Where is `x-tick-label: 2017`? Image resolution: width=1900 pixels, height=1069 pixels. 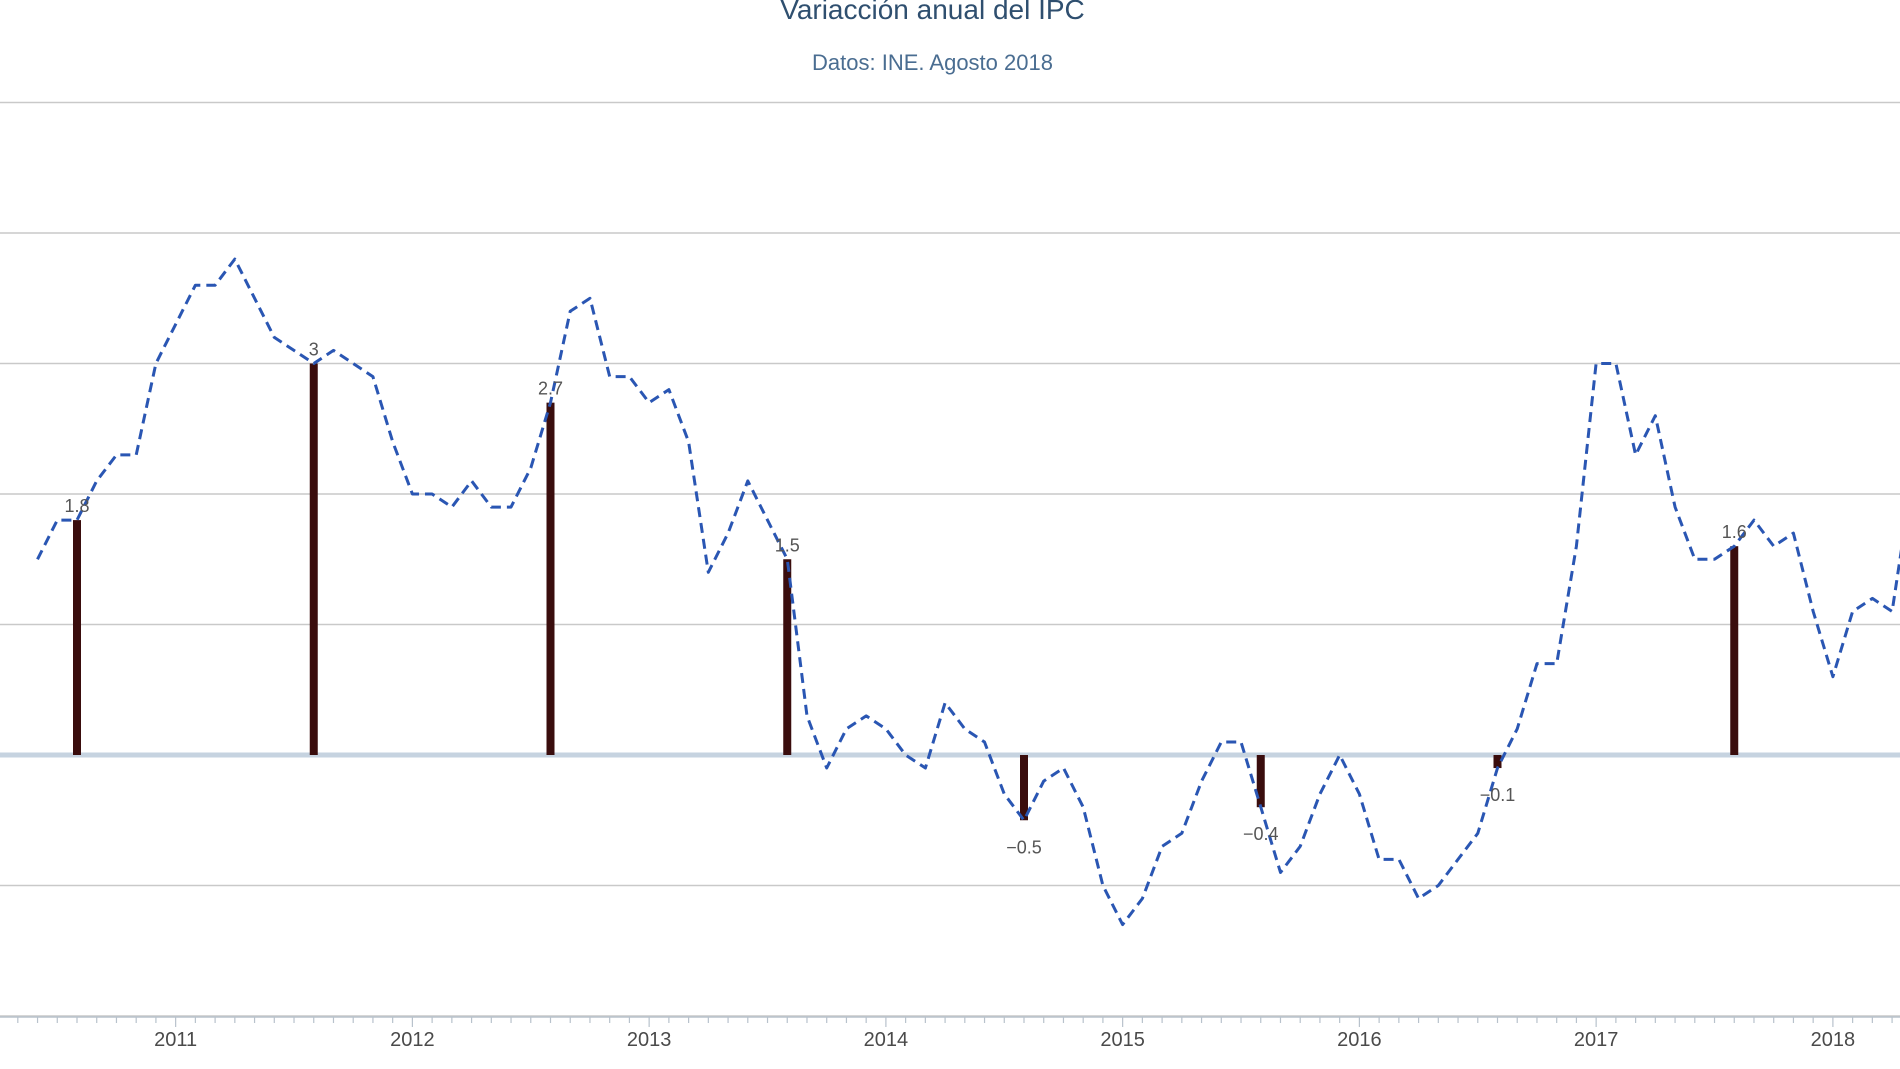 x-tick-label: 2017 is located at coordinates (1596, 1040).